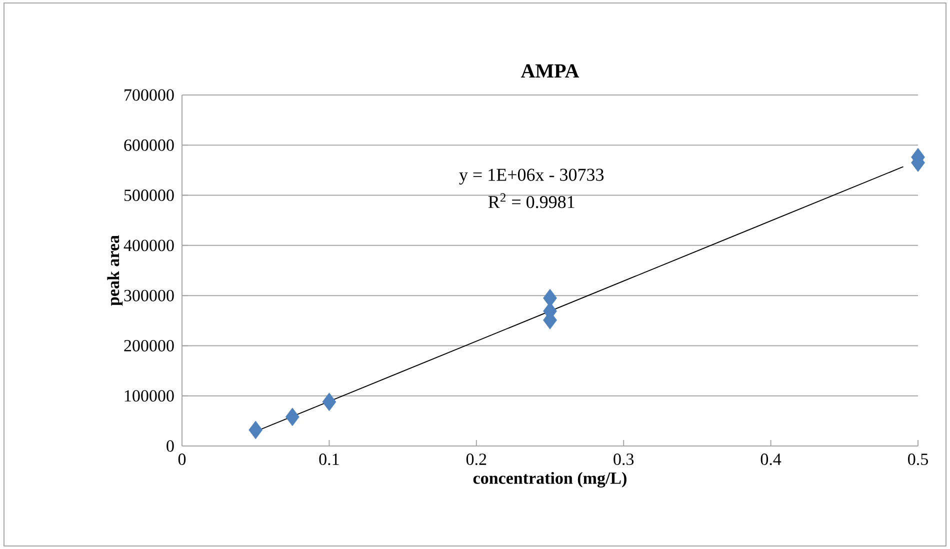 The image size is (950, 549). What do you see at coordinates (170, 446) in the screenshot?
I see `y-tick-label: 0` at bounding box center [170, 446].